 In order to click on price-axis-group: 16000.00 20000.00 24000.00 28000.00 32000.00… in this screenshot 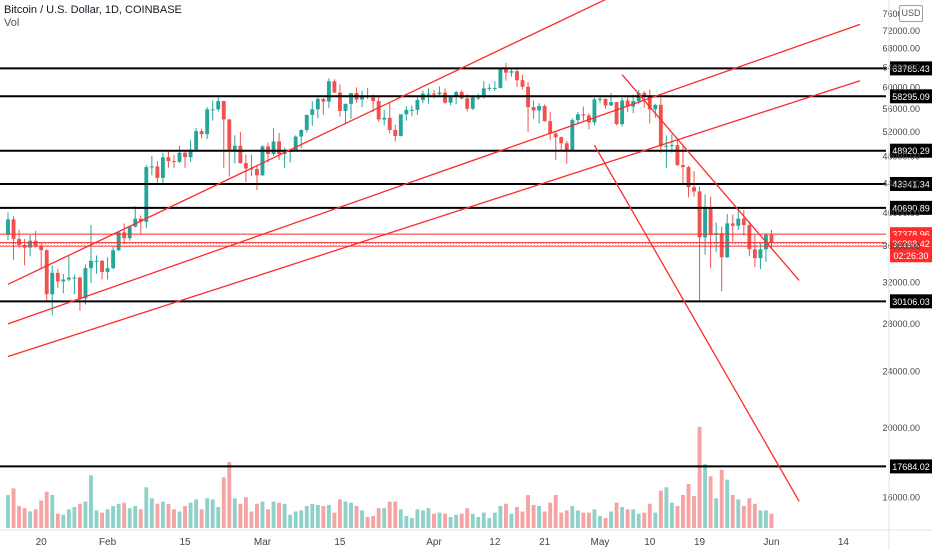, I will do `click(901, 275)`.